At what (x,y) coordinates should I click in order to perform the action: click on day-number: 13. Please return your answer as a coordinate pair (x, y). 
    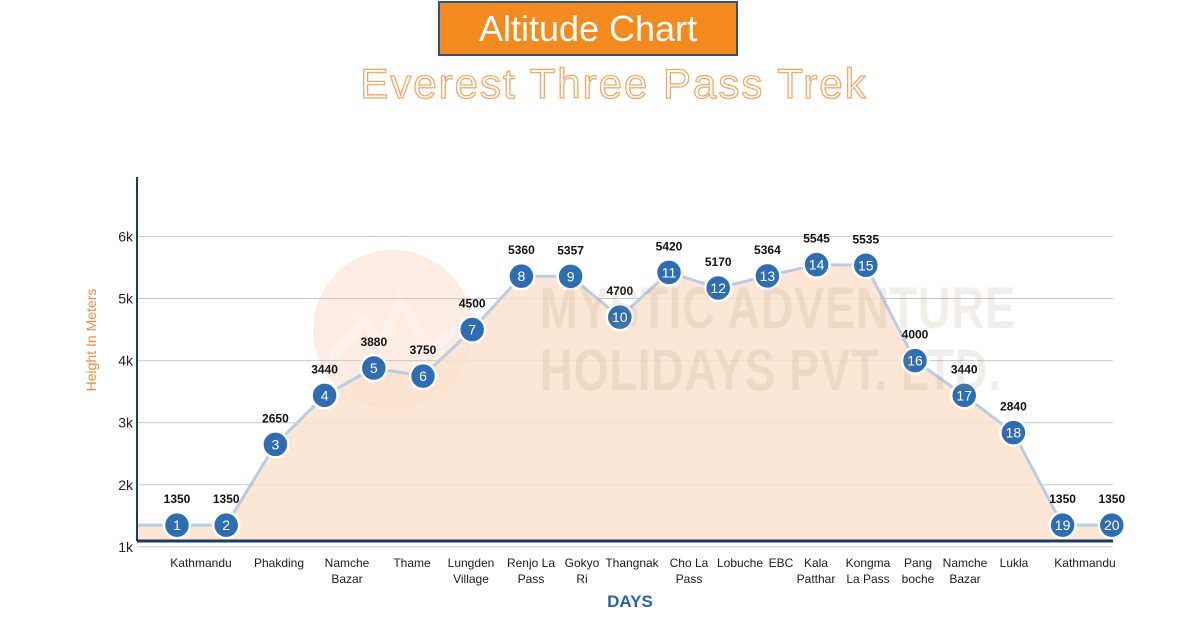
    Looking at the image, I should click on (768, 276).